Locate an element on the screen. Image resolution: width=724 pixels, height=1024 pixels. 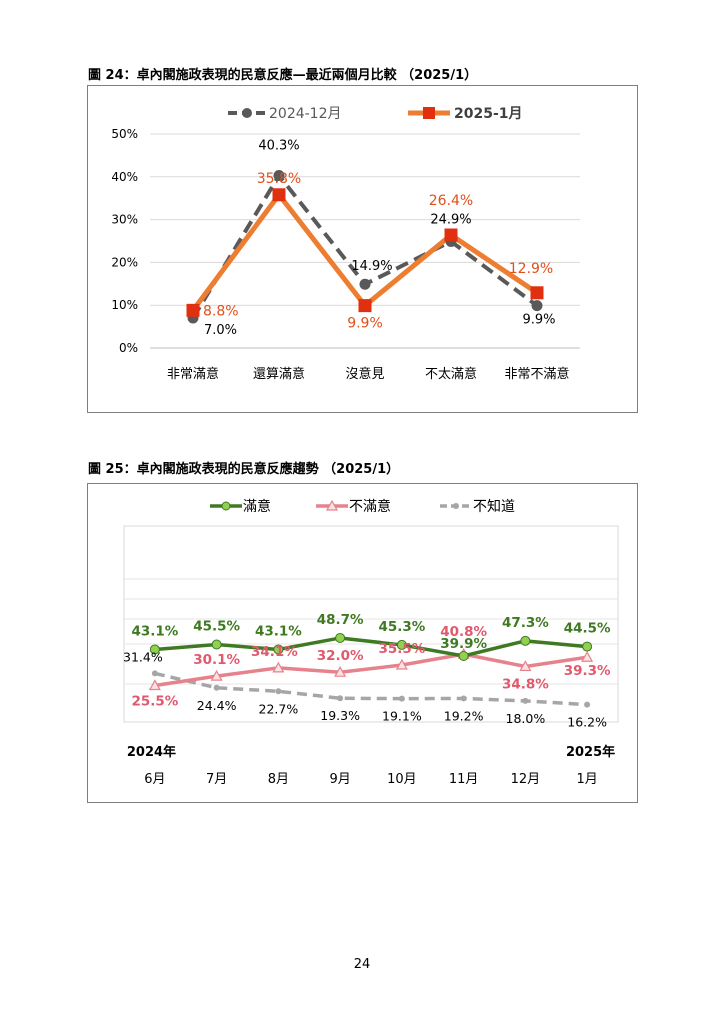
series-2025-1-line is located at coordinates (364, 252).